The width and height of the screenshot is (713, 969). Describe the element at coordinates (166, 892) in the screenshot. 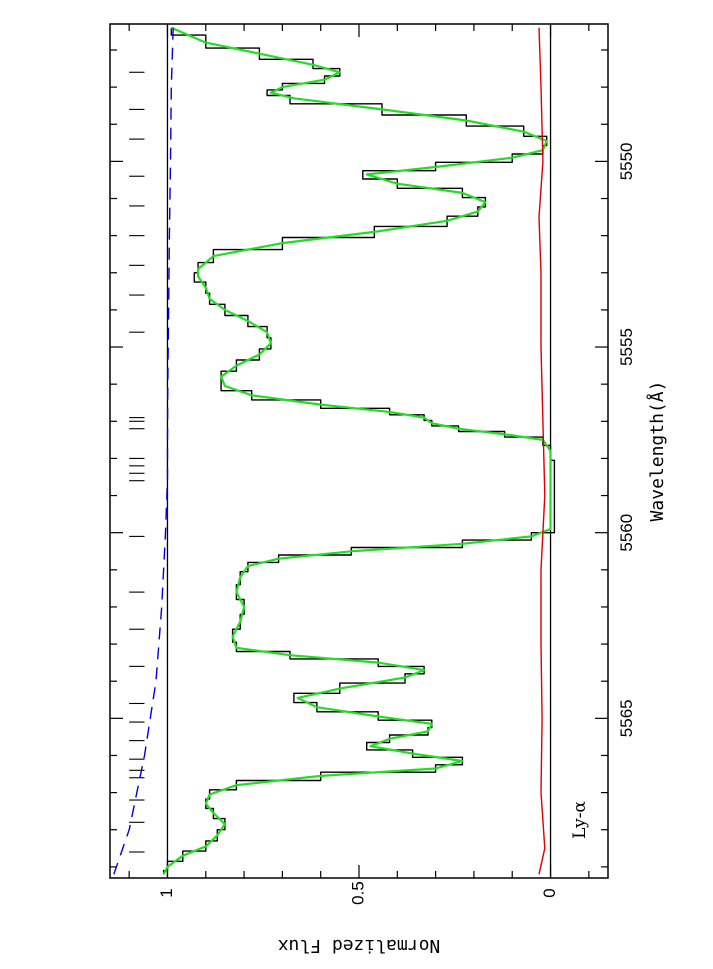

I see `y-tick-label-1: 1` at that location.